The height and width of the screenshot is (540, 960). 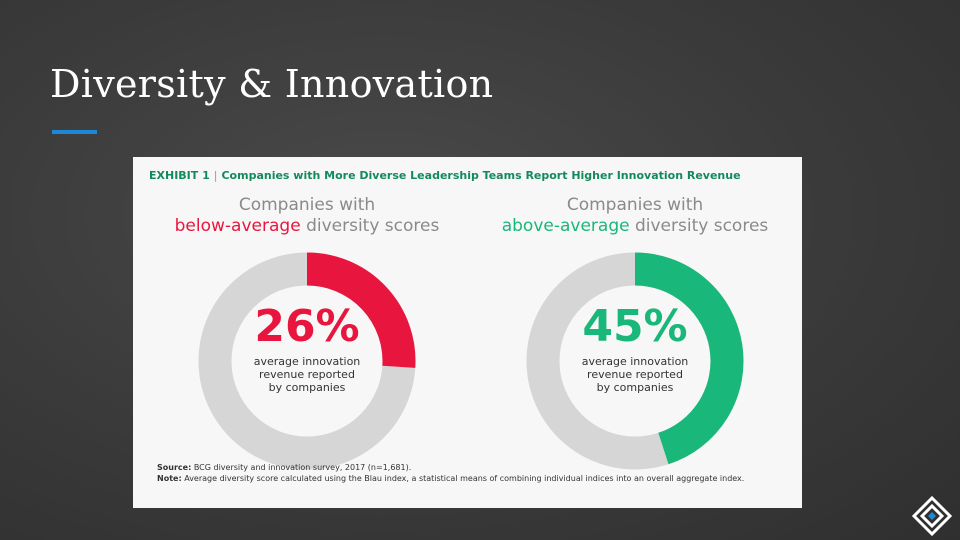 What do you see at coordinates (272, 84) in the screenshot?
I see `slide-title: Diversity & Innovation` at bounding box center [272, 84].